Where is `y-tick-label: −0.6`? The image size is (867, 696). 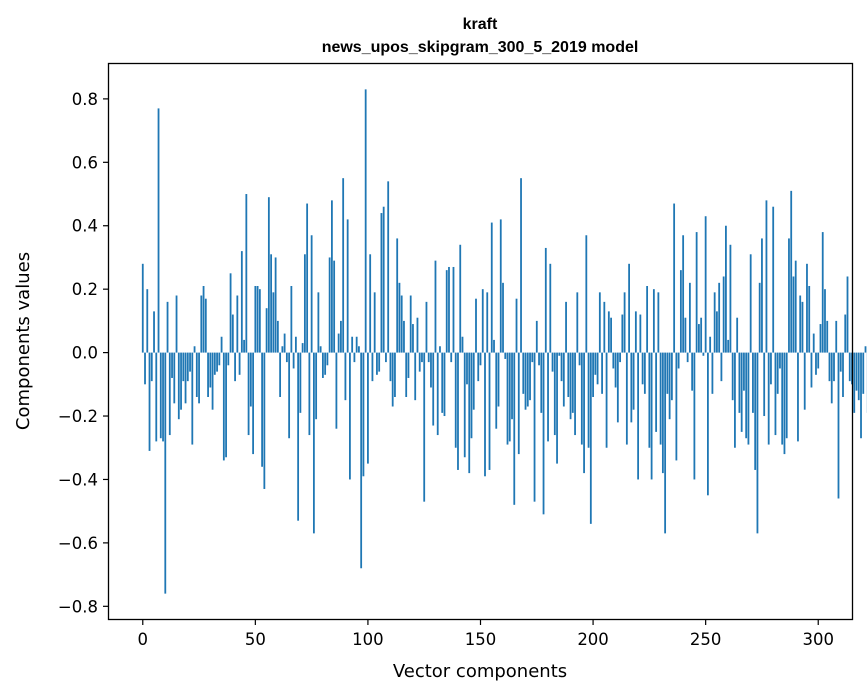 y-tick-label: −0.6 is located at coordinates (78, 543).